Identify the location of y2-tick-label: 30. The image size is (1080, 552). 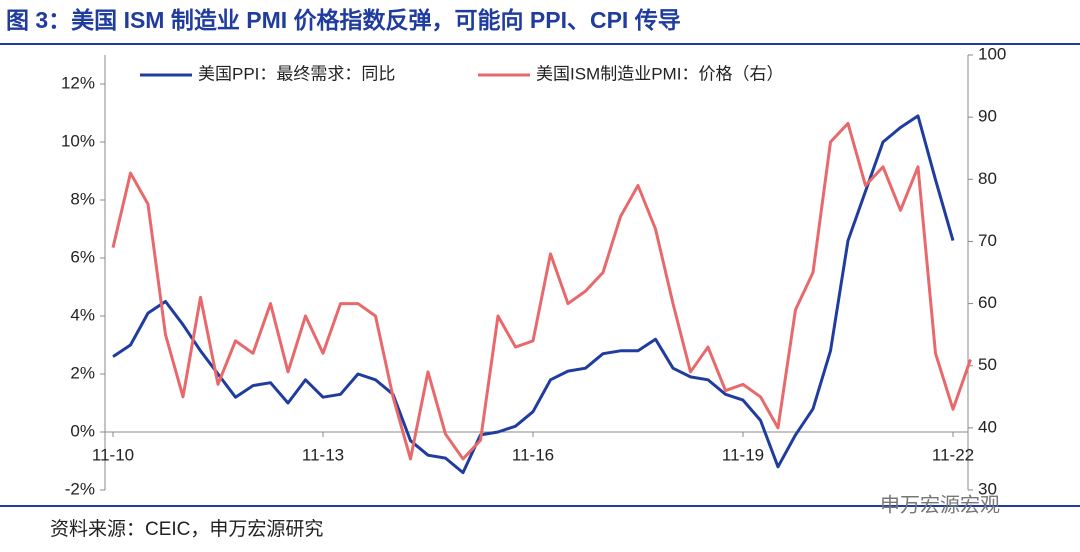
(987, 488).